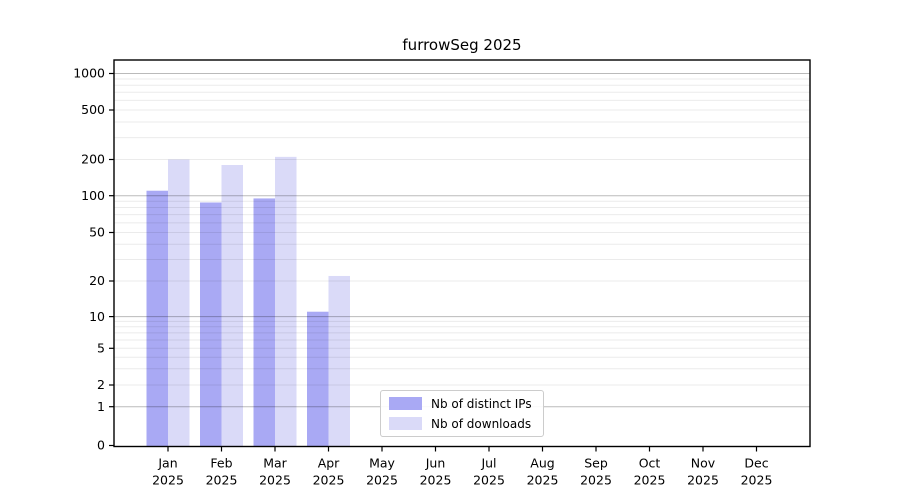 This screenshot has height=500, width=900. Describe the element at coordinates (93, 195) in the screenshot. I see `y-tick-label-100: 100` at that location.